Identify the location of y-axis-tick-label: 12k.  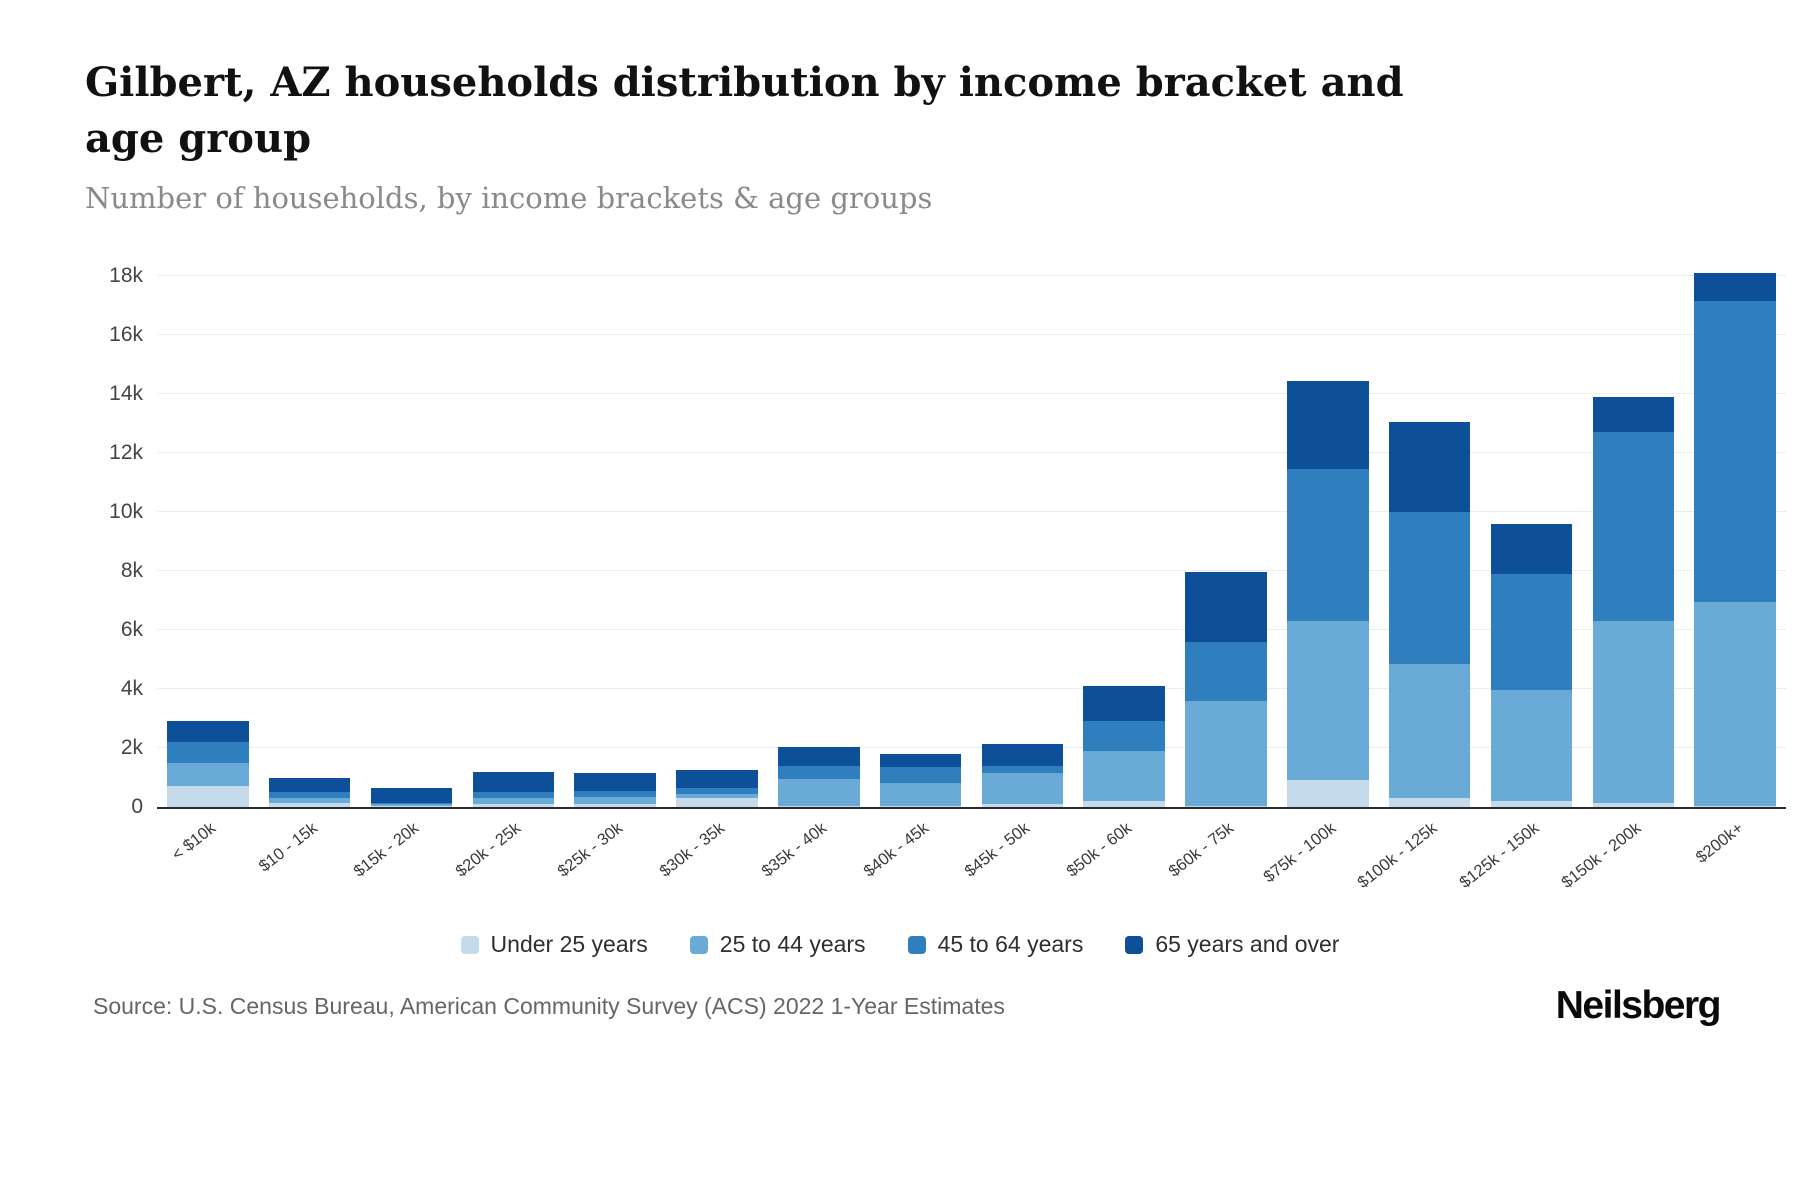
(126, 452).